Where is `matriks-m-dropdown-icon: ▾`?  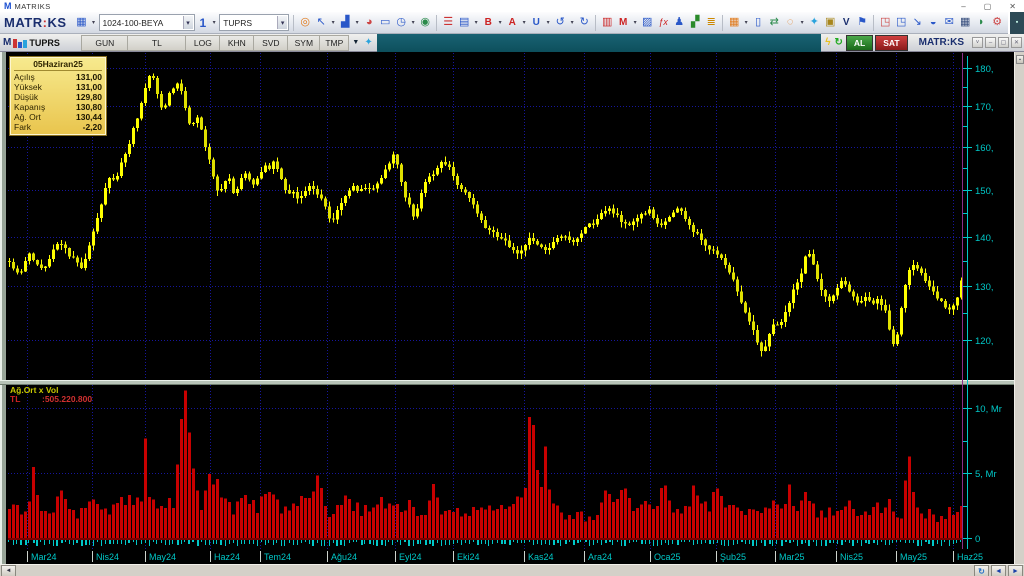 matriks-m-dropdown-icon: ▾ is located at coordinates (635, 23).